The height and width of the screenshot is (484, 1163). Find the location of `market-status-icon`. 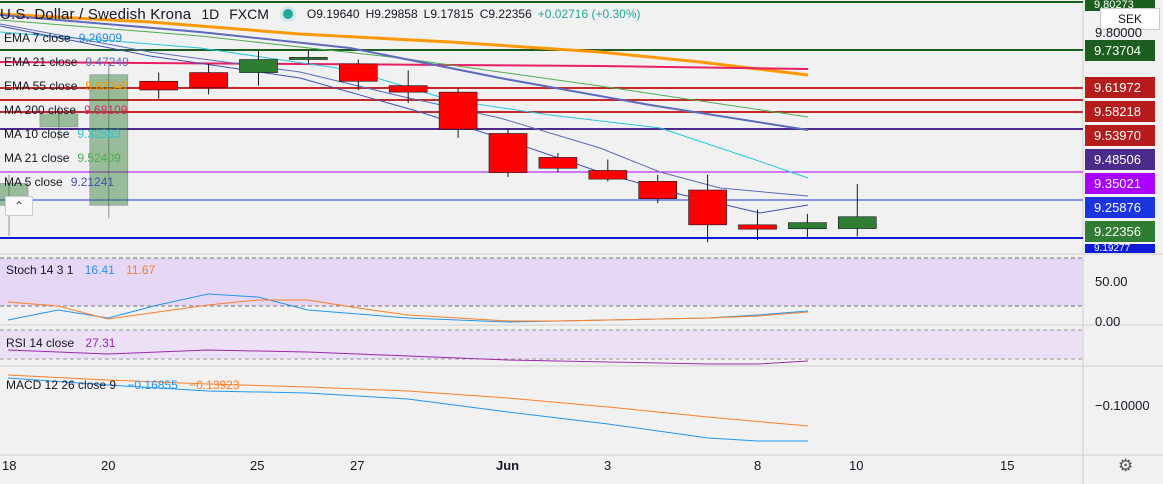

market-status-icon is located at coordinates (287, 14).